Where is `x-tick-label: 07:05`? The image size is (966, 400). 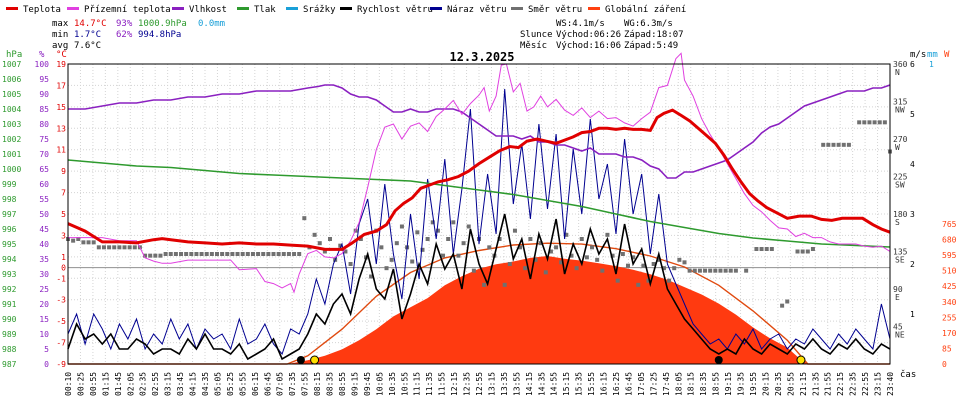 x-tick-label: 07:05 is located at coordinates (280, 384).